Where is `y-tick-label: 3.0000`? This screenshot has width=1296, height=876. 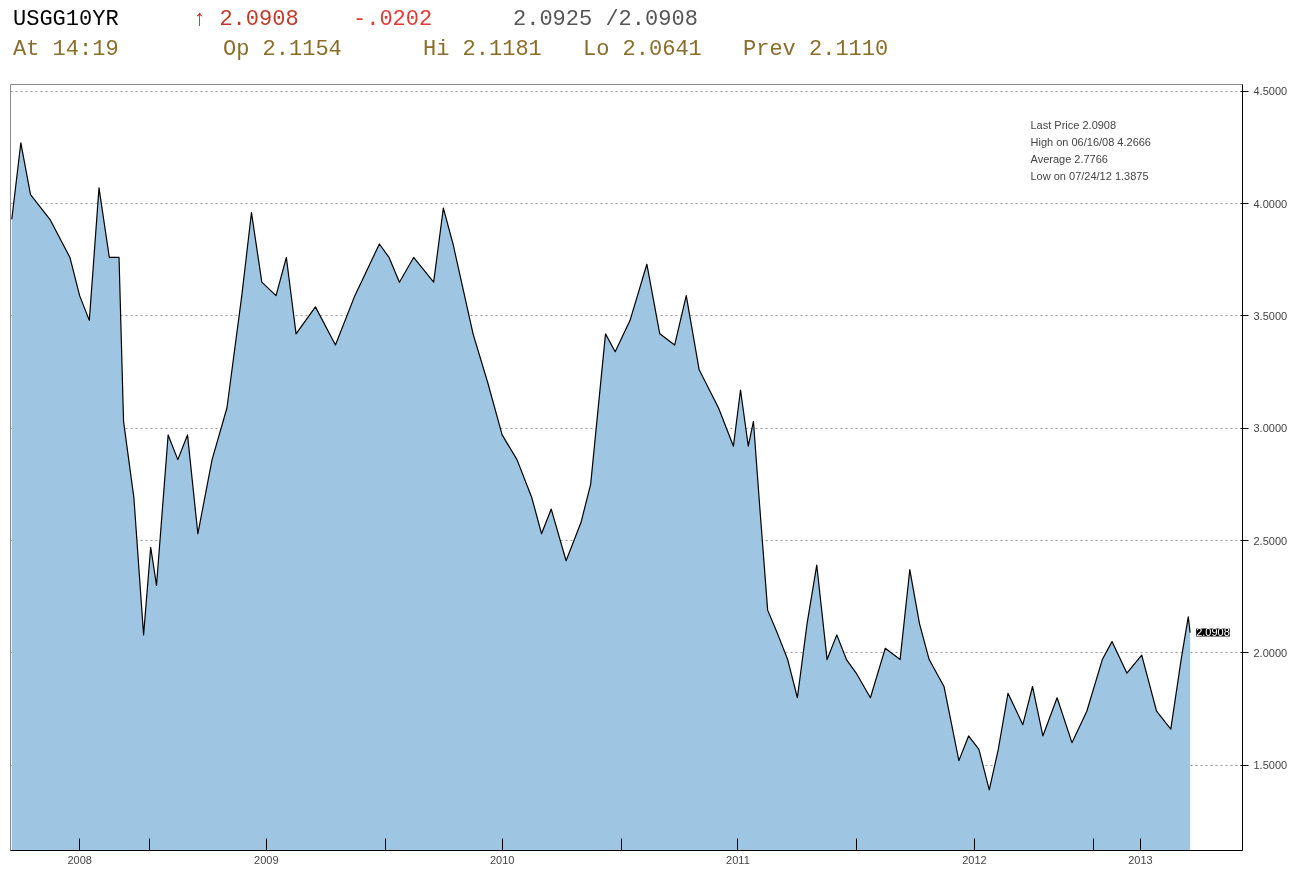 y-tick-label: 3.0000 is located at coordinates (1270, 428).